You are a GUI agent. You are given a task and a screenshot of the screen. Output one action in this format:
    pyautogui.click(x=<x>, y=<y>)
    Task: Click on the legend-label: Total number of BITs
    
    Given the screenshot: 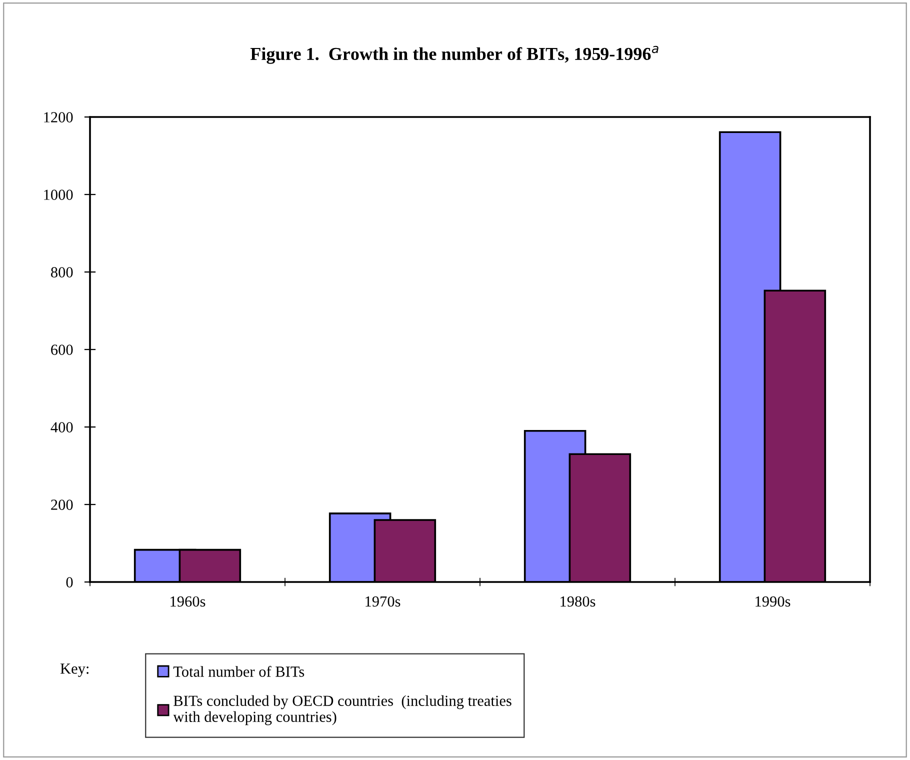 What is the action you would take?
    pyautogui.click(x=238, y=671)
    